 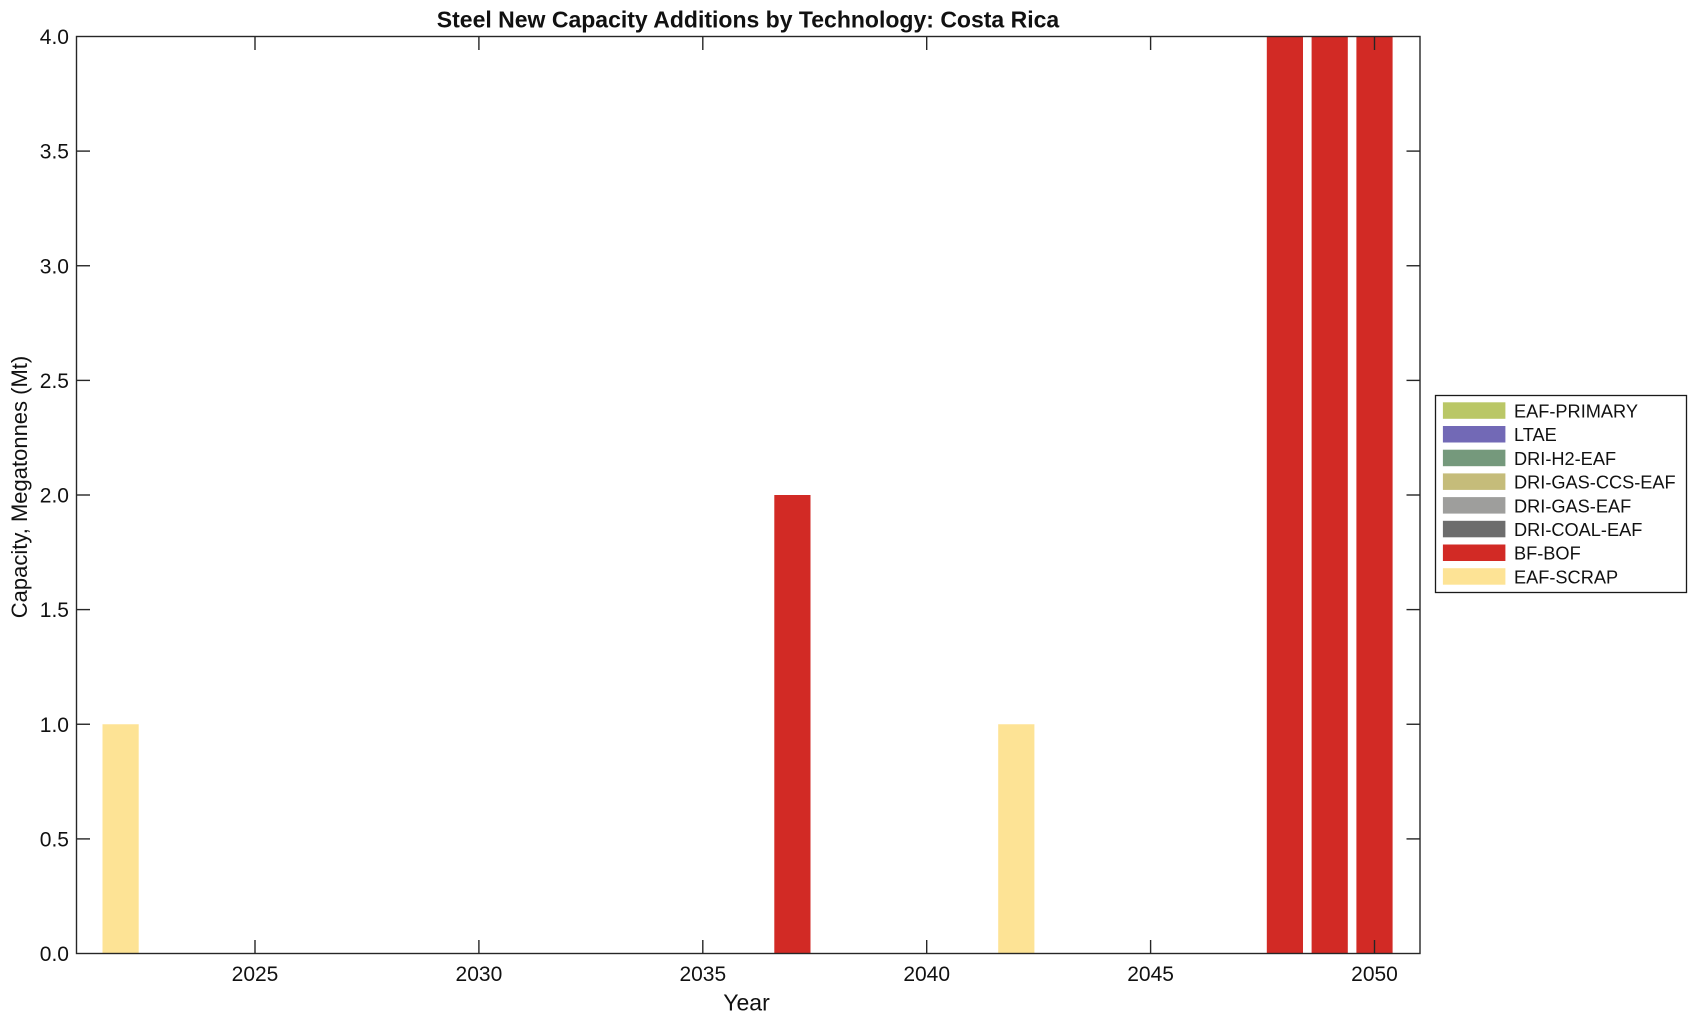 What do you see at coordinates (54, 496) in the screenshot?
I see `svg-text: 2.0` at bounding box center [54, 496].